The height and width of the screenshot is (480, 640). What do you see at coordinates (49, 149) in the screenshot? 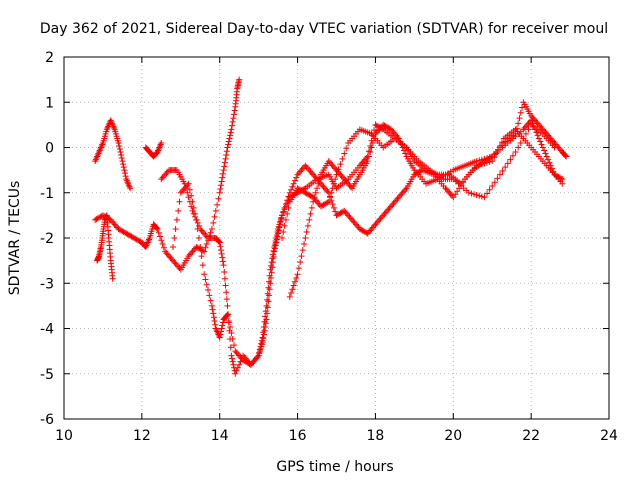
I see `y-tick-label: 0` at bounding box center [49, 149].